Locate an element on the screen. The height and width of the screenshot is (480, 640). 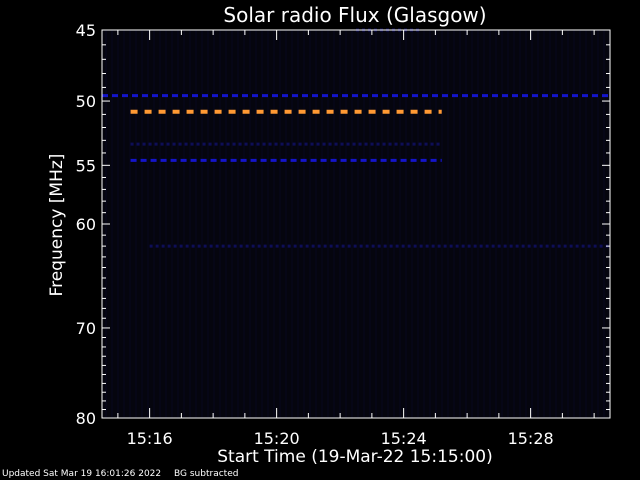
y-tick-label: 45 is located at coordinates (86, 30).